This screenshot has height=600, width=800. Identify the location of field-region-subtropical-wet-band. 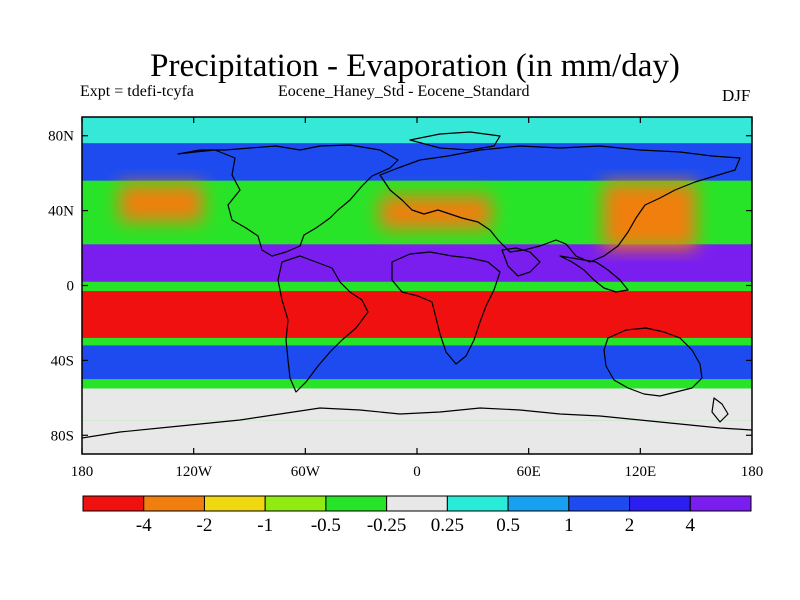
(417, 263).